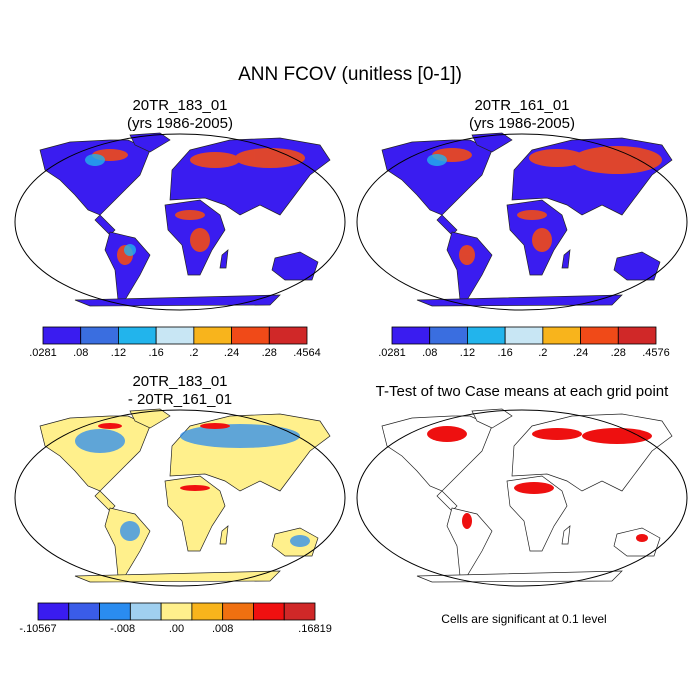  I want to click on panel-title: 20TR_161_01, so click(521, 105).